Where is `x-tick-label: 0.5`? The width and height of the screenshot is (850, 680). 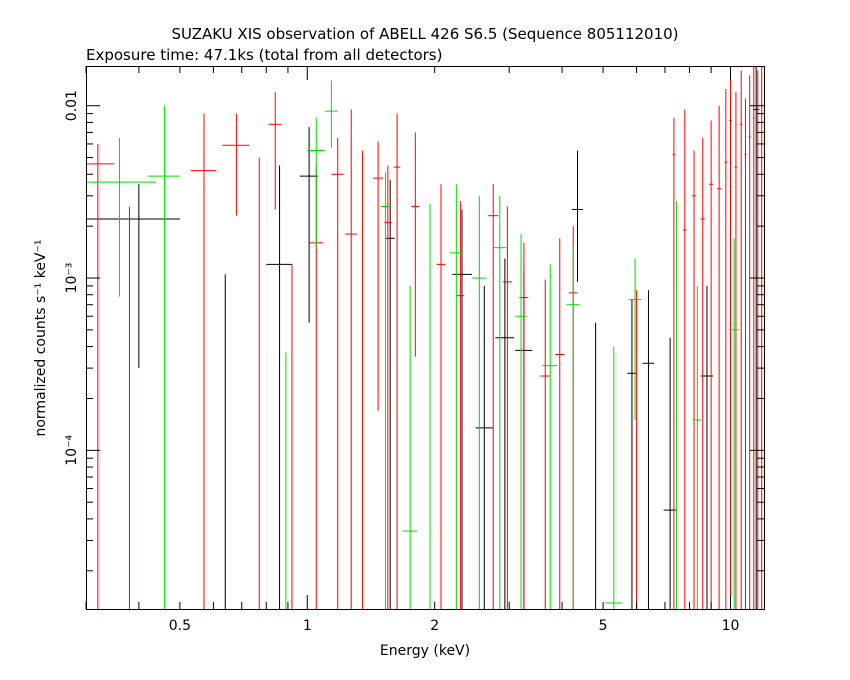
x-tick-label: 0.5 is located at coordinates (180, 626).